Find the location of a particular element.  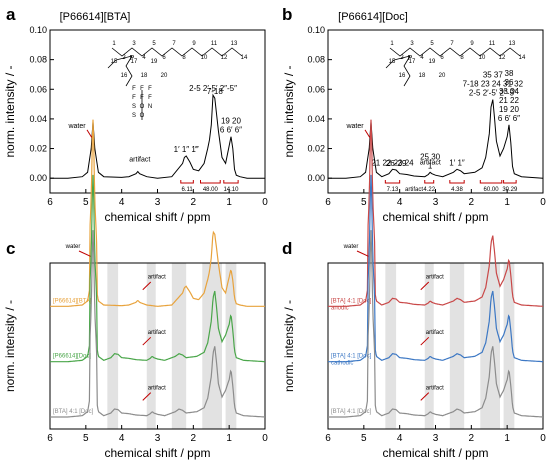

series-sublabel: cathodic is located at coordinates (342, 364).